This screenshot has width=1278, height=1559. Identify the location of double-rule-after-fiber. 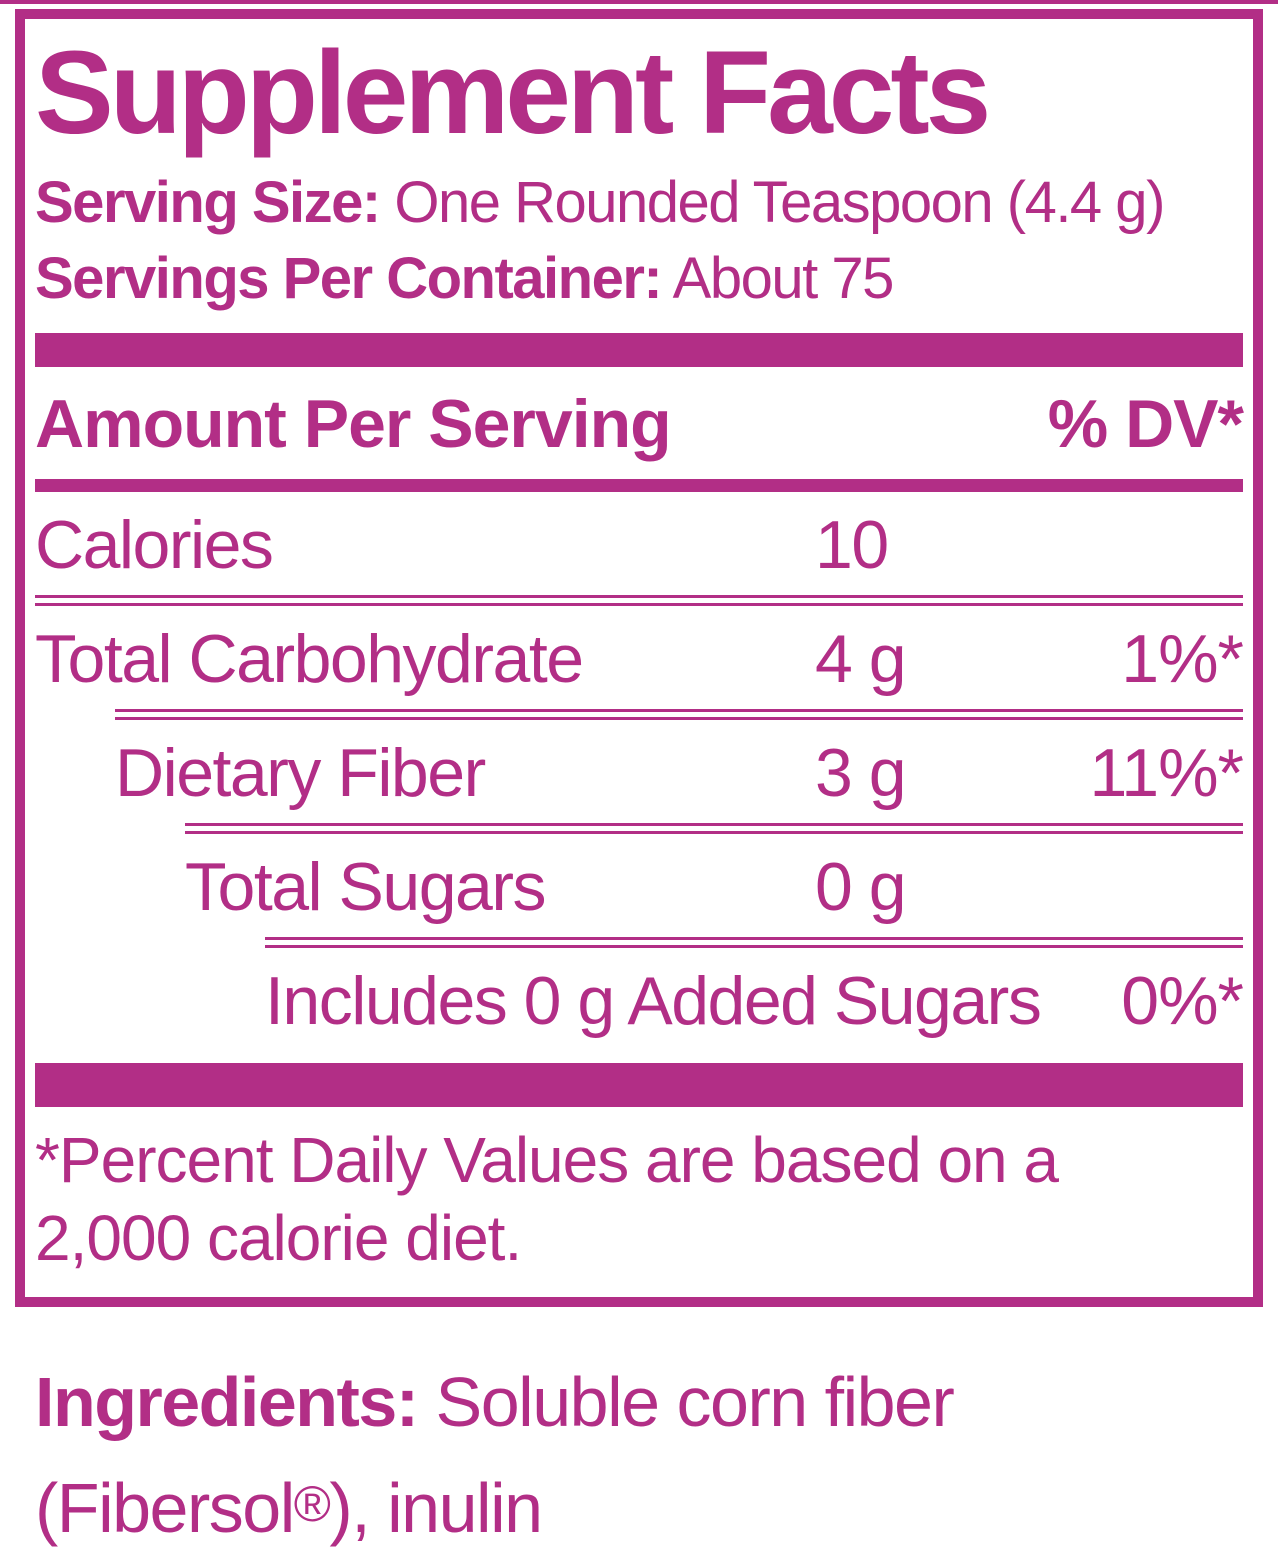
(714, 829).